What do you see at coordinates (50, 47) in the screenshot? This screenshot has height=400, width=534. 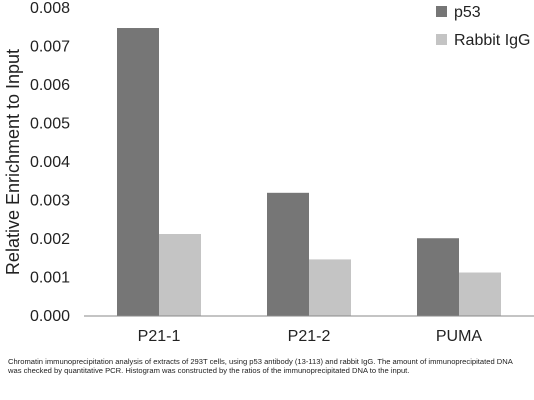 I see `y-tick-label: 0.007` at bounding box center [50, 47].